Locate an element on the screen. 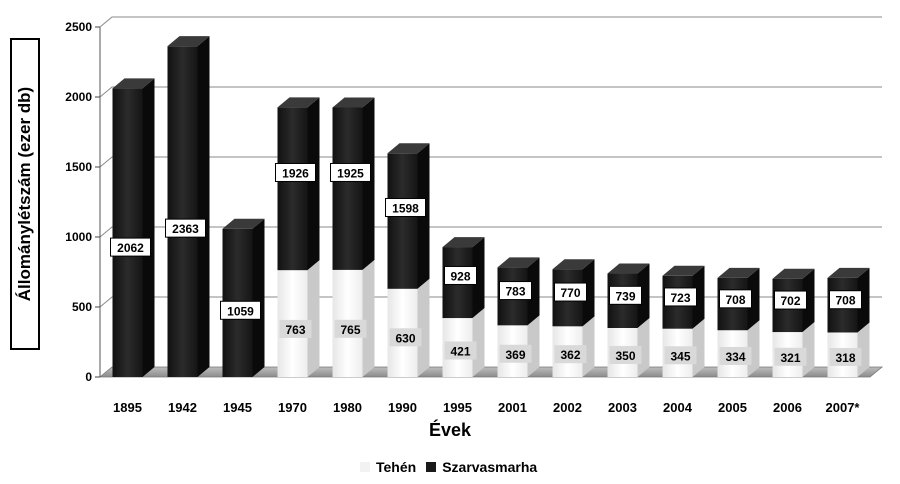 The height and width of the screenshot is (484, 900). data-label-szarvasmarha: 783 is located at coordinates (515, 292).